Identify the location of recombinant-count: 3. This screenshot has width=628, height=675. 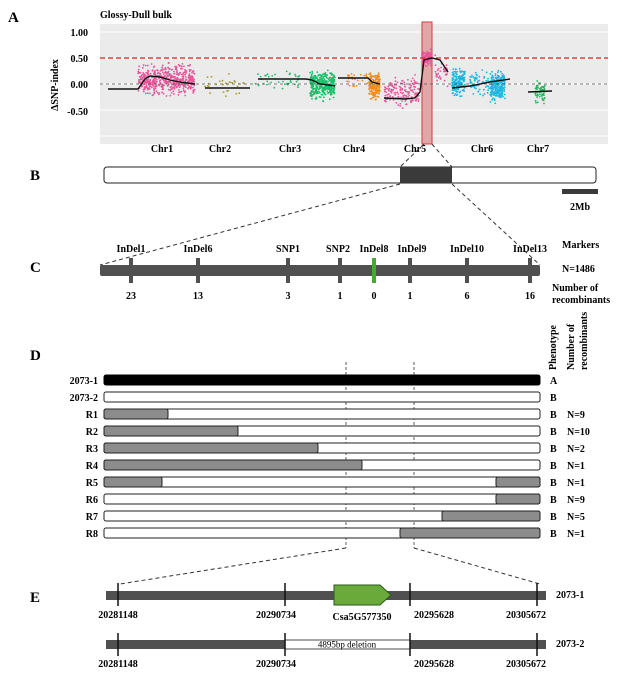
(288, 296).